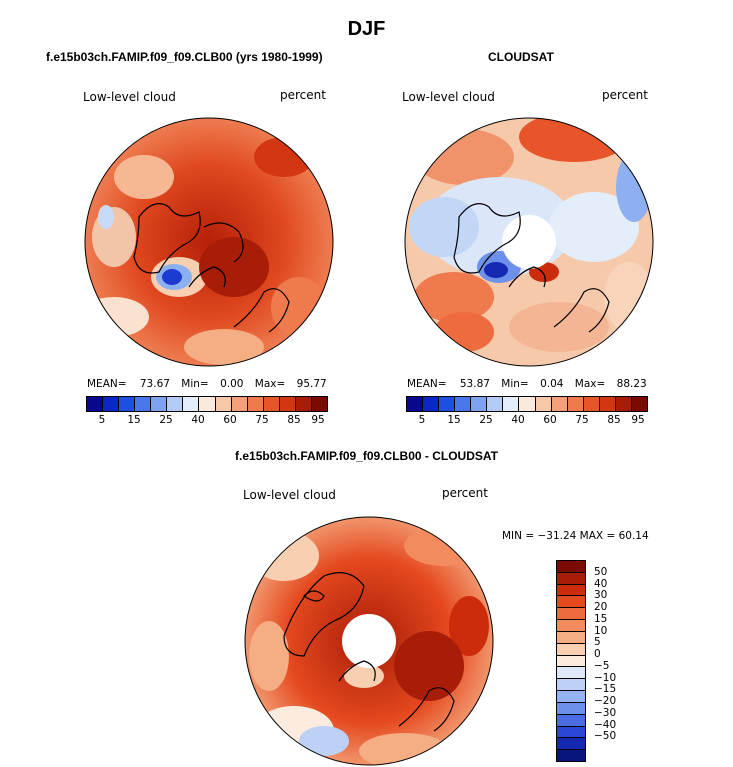  What do you see at coordinates (270, 384) in the screenshot?
I see `panel1-max-label: Max=` at bounding box center [270, 384].